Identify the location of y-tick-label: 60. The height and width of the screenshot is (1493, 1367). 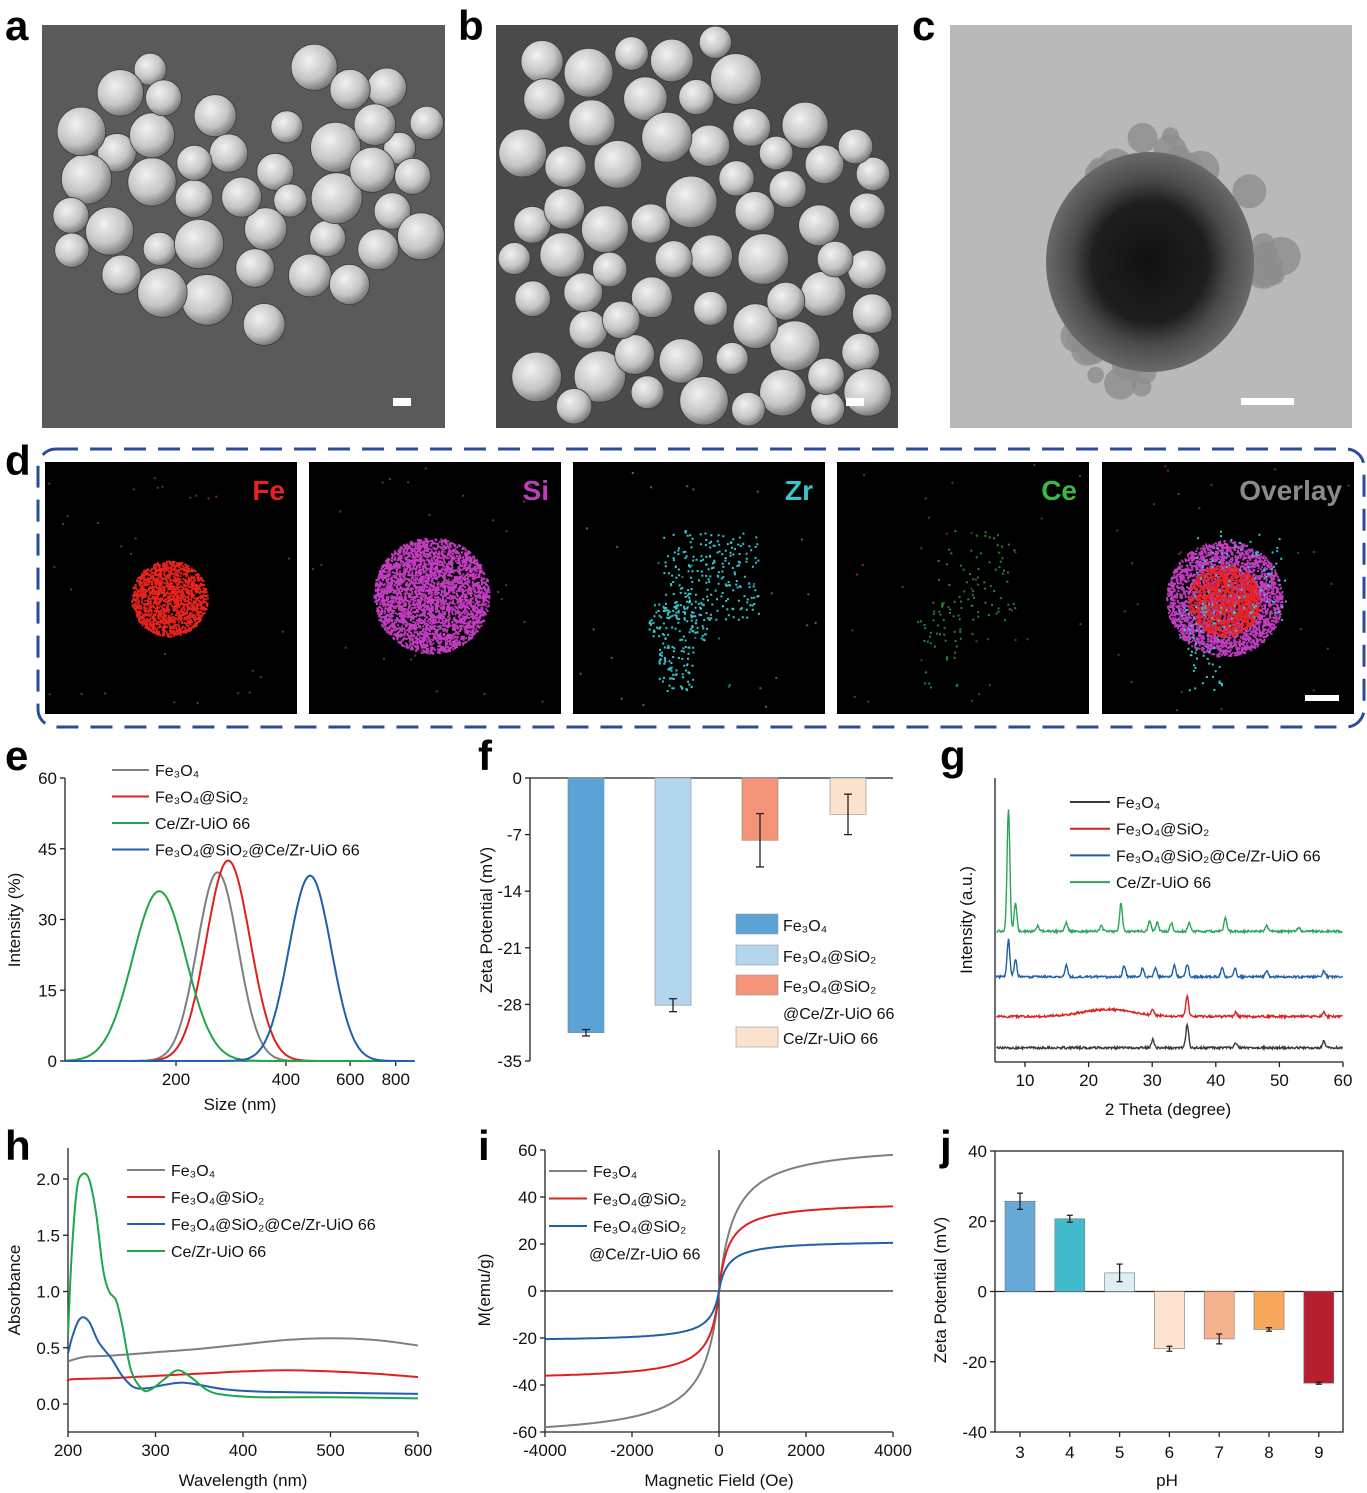
(47, 778).